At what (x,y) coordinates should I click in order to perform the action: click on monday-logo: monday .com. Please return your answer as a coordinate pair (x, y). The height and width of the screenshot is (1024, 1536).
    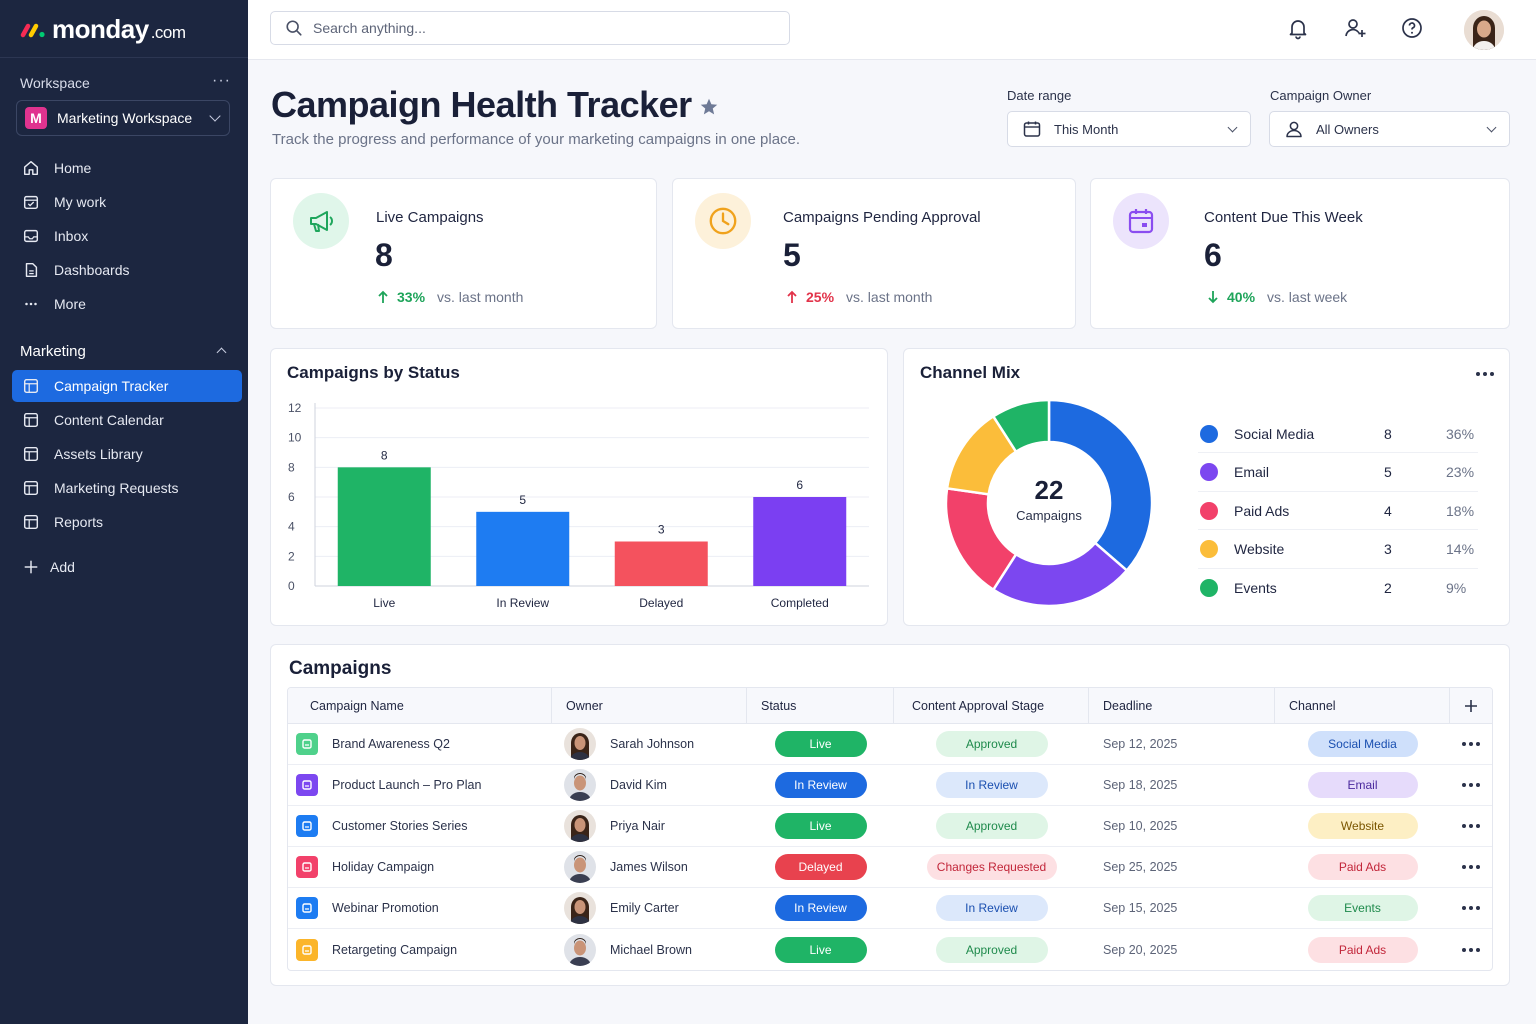
    Looking at the image, I should click on (103, 29).